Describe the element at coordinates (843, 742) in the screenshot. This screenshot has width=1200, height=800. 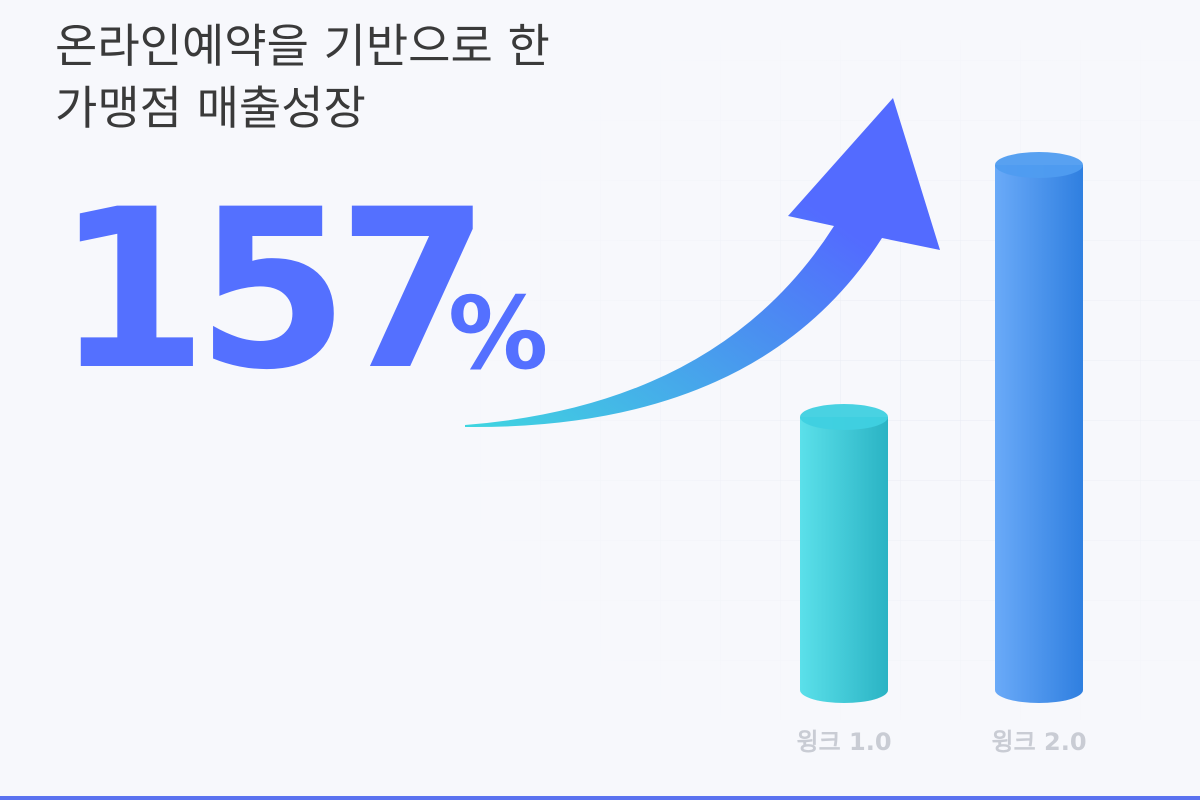
I see `x-tick-label: 윙크 1.0` at that location.